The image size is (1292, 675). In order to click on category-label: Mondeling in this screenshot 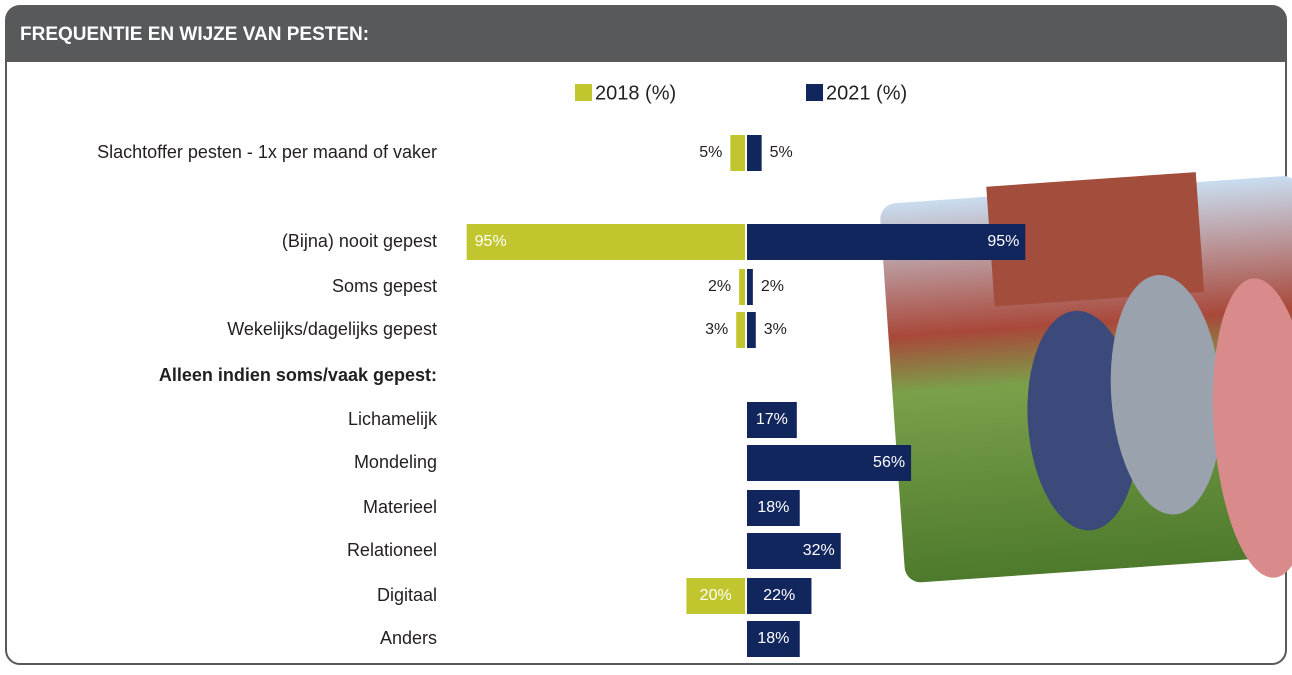, I will do `click(395, 462)`.